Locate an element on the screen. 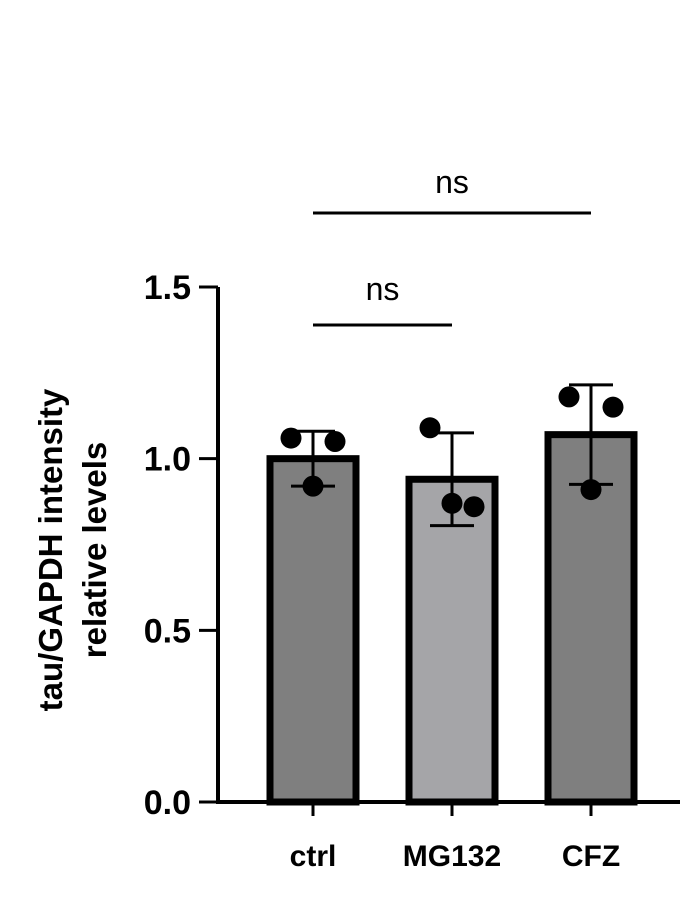 The height and width of the screenshot is (909, 680). significance-layer: ns ns is located at coordinates (452, 245).